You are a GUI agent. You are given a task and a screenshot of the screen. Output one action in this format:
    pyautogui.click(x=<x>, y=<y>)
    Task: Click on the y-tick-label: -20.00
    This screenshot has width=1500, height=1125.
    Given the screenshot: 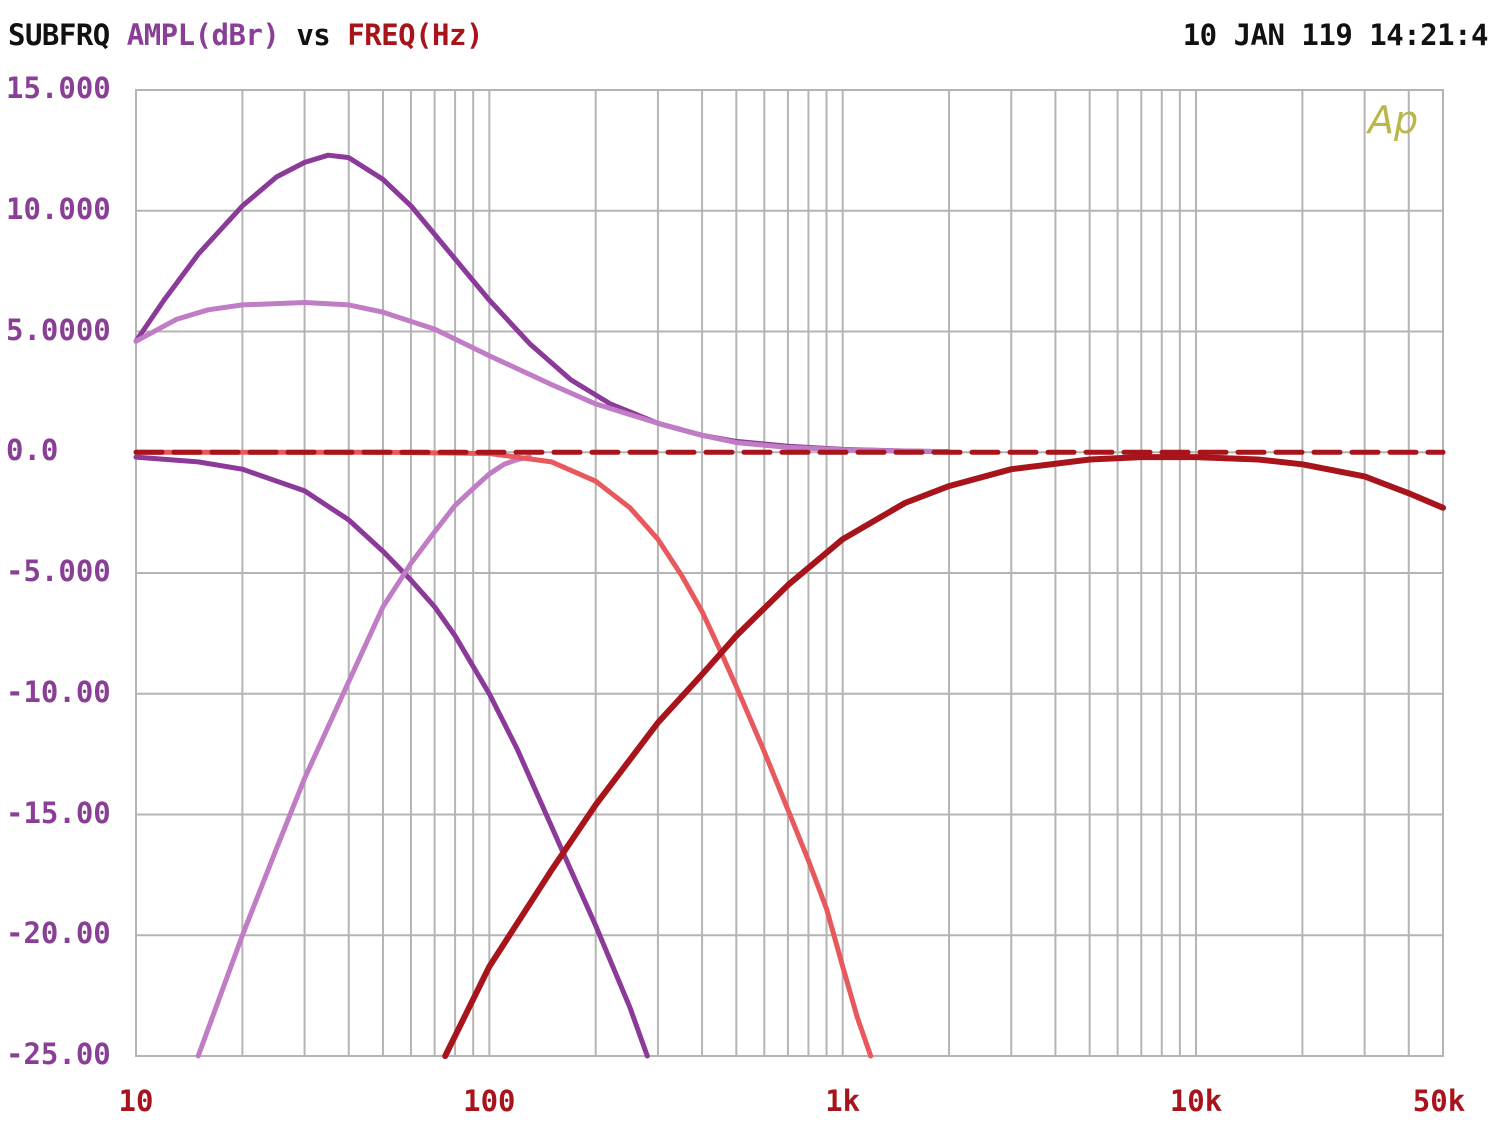 What is the action you would take?
    pyautogui.click(x=58, y=933)
    